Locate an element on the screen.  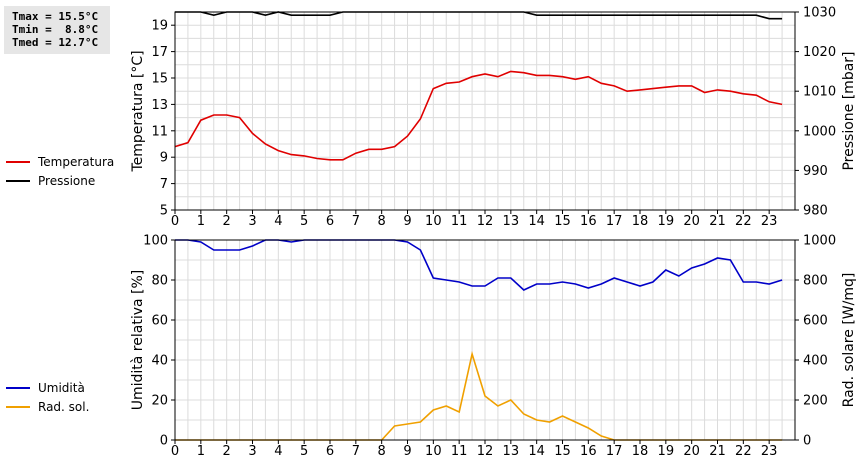
panel1-x-tick-label: 0 is located at coordinates (175, 221).